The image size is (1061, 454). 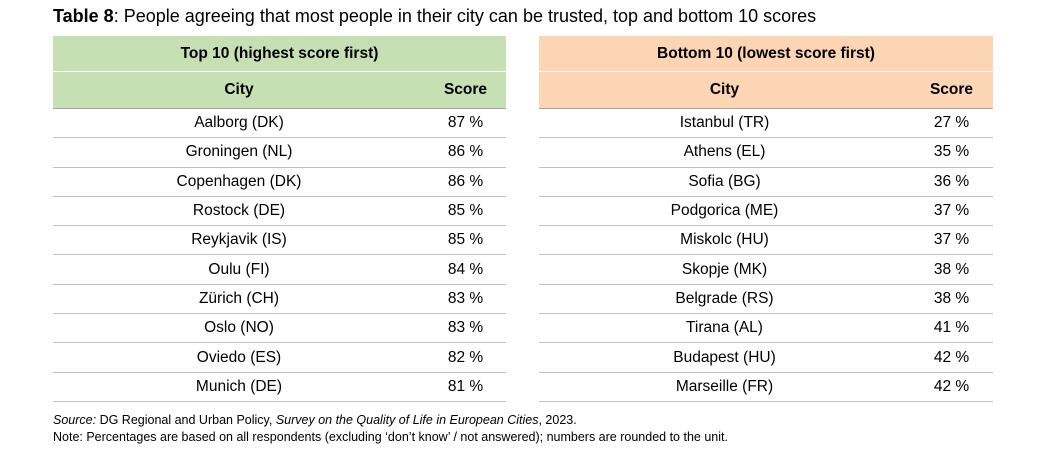 What do you see at coordinates (724, 299) in the screenshot?
I see `city-cell: Belgrade (RS)` at bounding box center [724, 299].